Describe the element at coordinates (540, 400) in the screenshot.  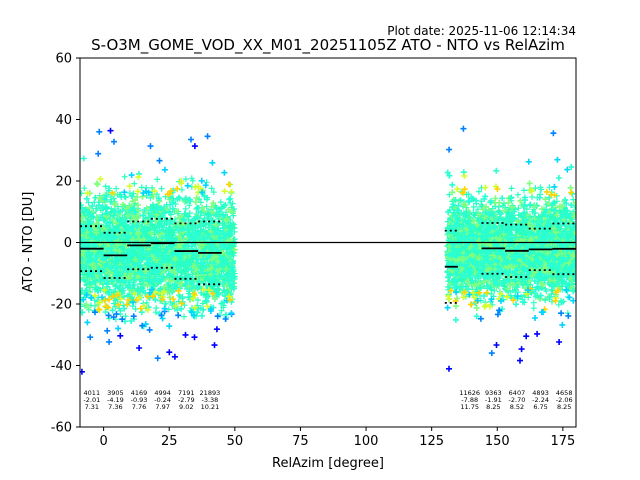
I see `bin-mean-label-6: -2.24` at that location.